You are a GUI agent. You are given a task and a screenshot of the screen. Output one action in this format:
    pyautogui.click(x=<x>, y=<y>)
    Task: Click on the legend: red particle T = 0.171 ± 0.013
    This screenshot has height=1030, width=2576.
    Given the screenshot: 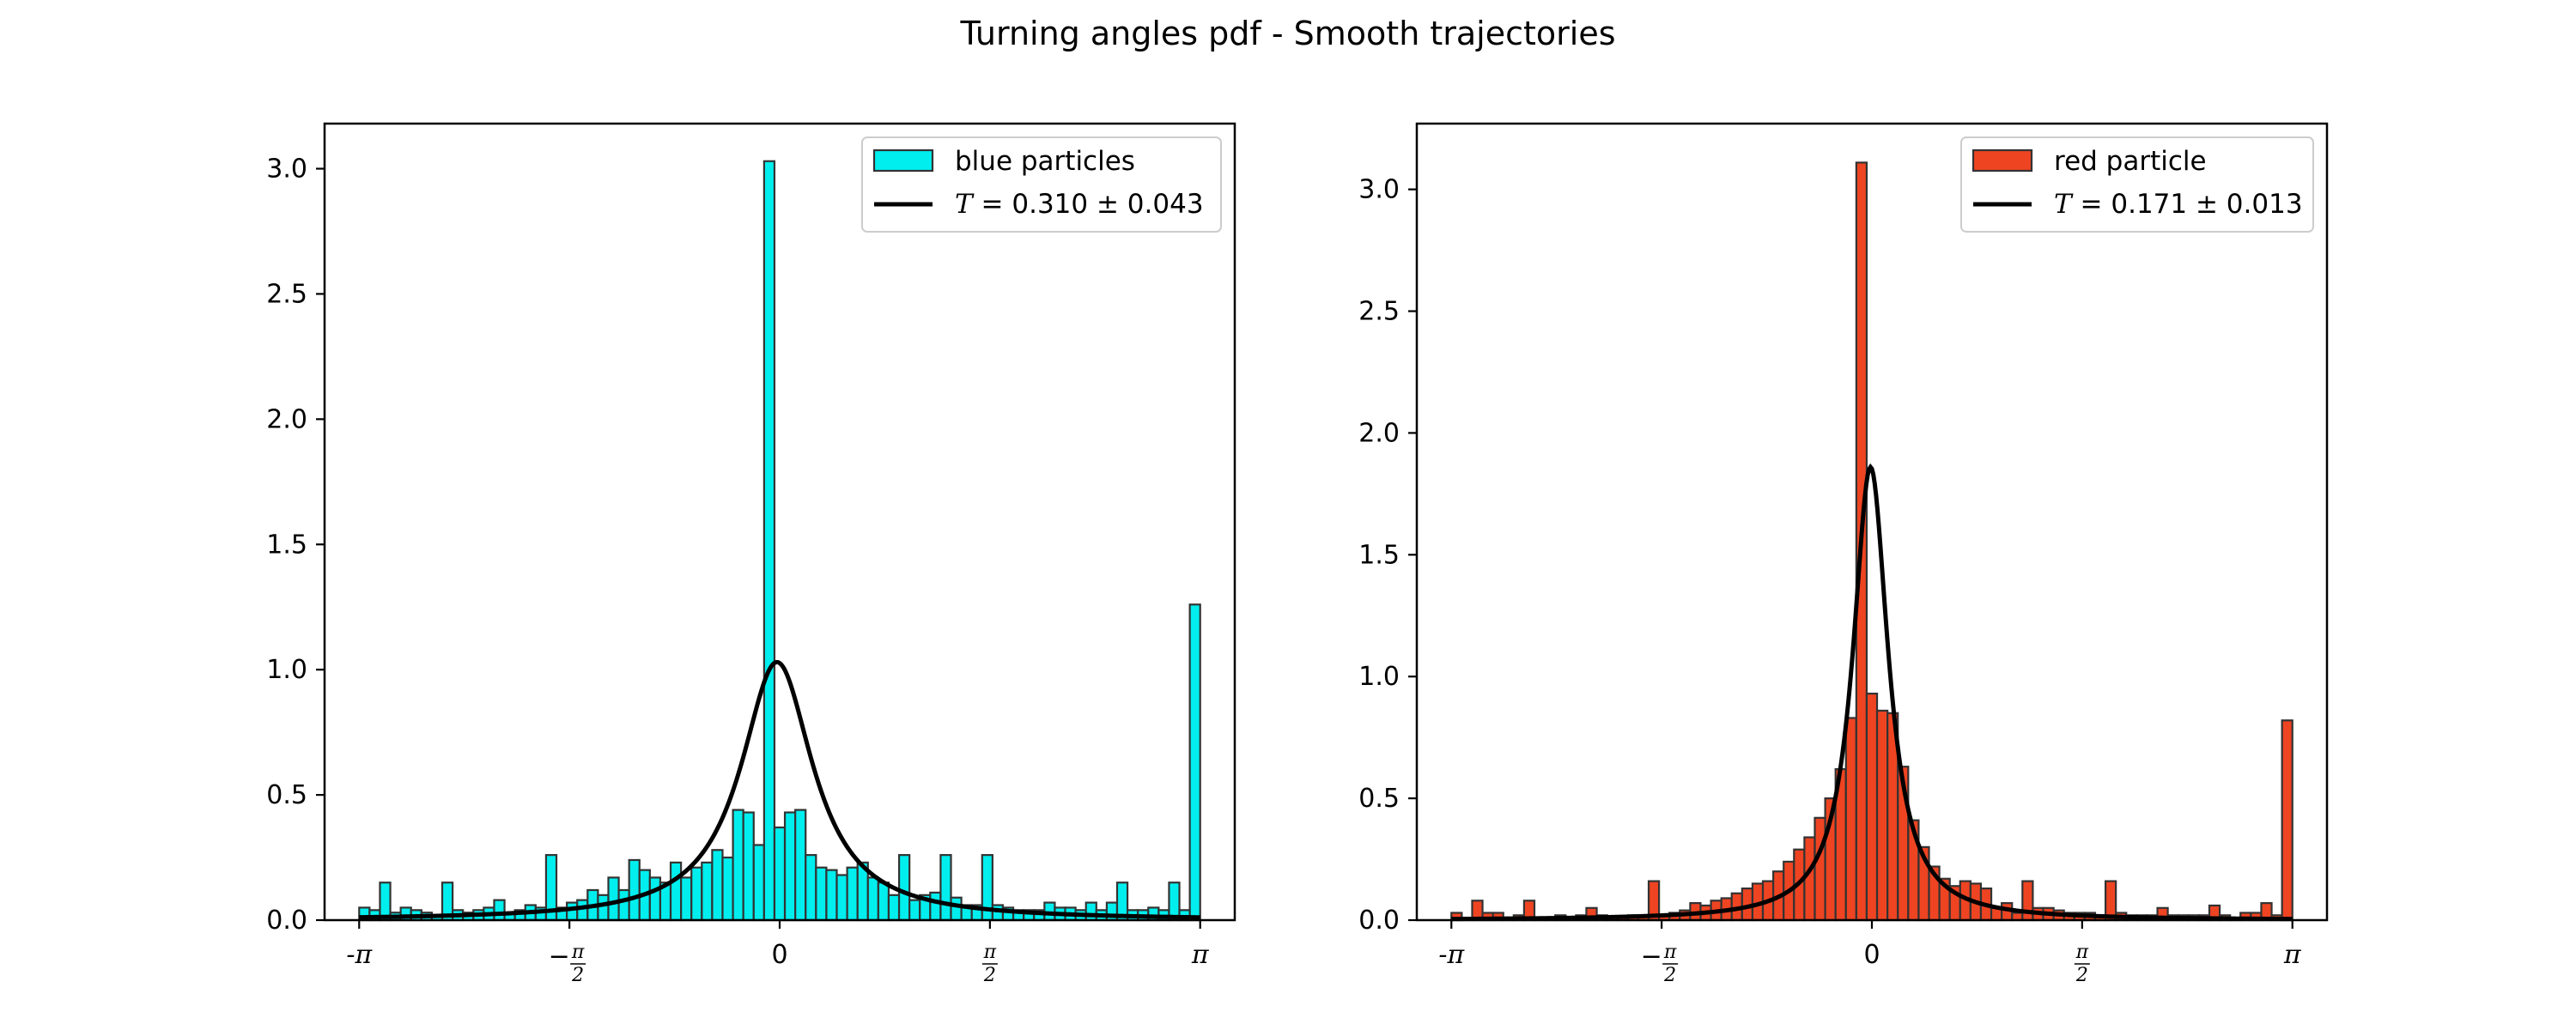 What is the action you would take?
    pyautogui.click(x=2137, y=184)
    